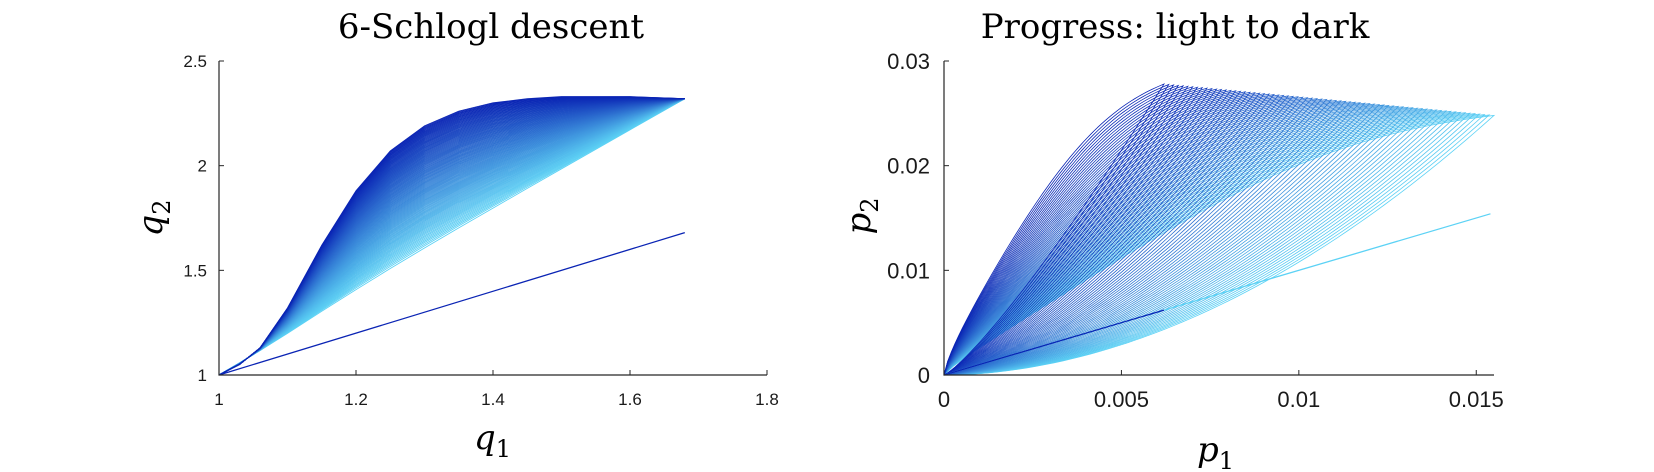  I want to click on left-x-tick-label: 1.8, so click(767, 399).